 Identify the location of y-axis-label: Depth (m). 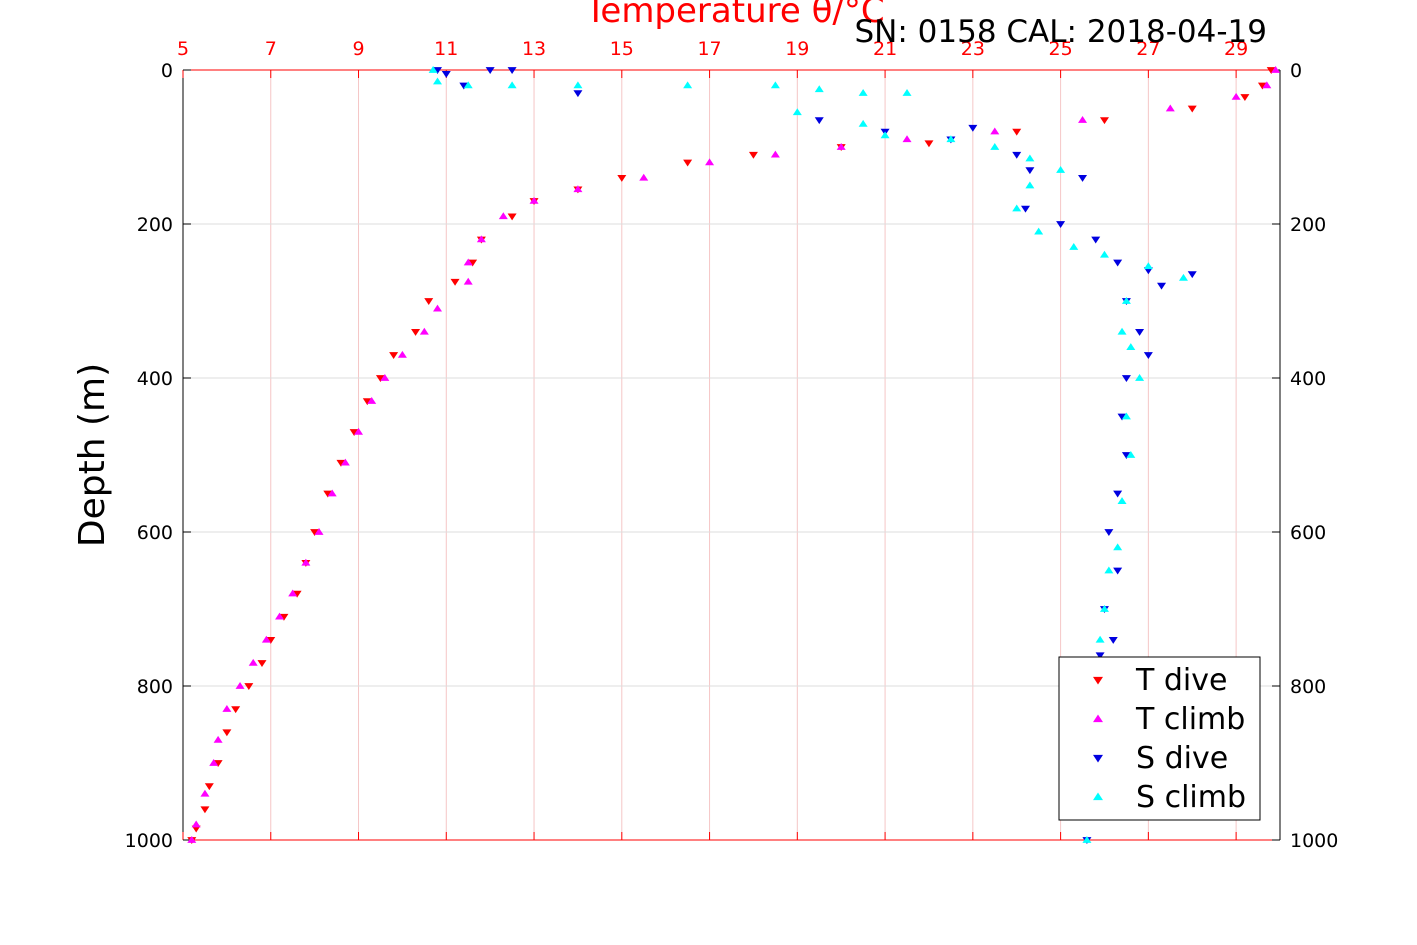
(92, 455).